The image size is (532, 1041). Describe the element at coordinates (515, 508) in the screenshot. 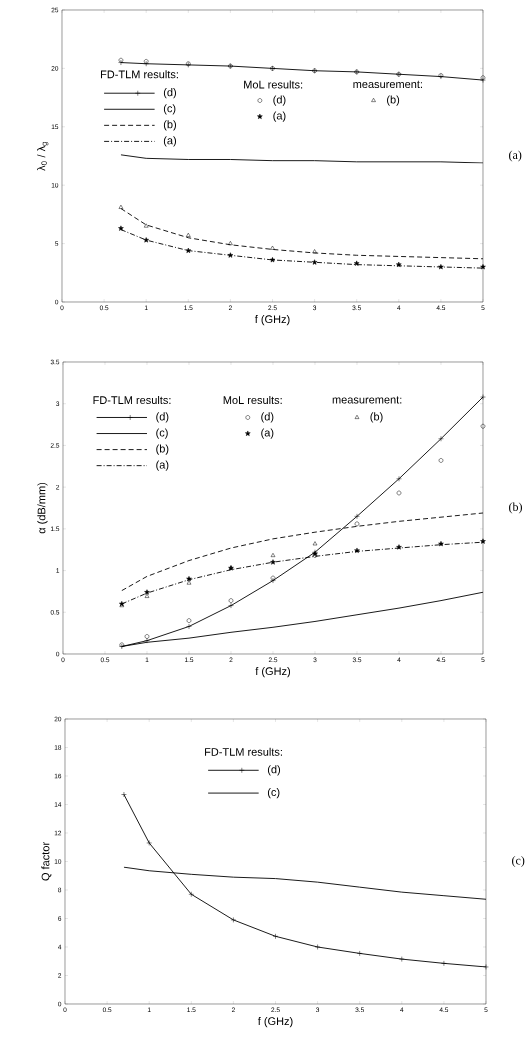

I see `text: (b)` at that location.